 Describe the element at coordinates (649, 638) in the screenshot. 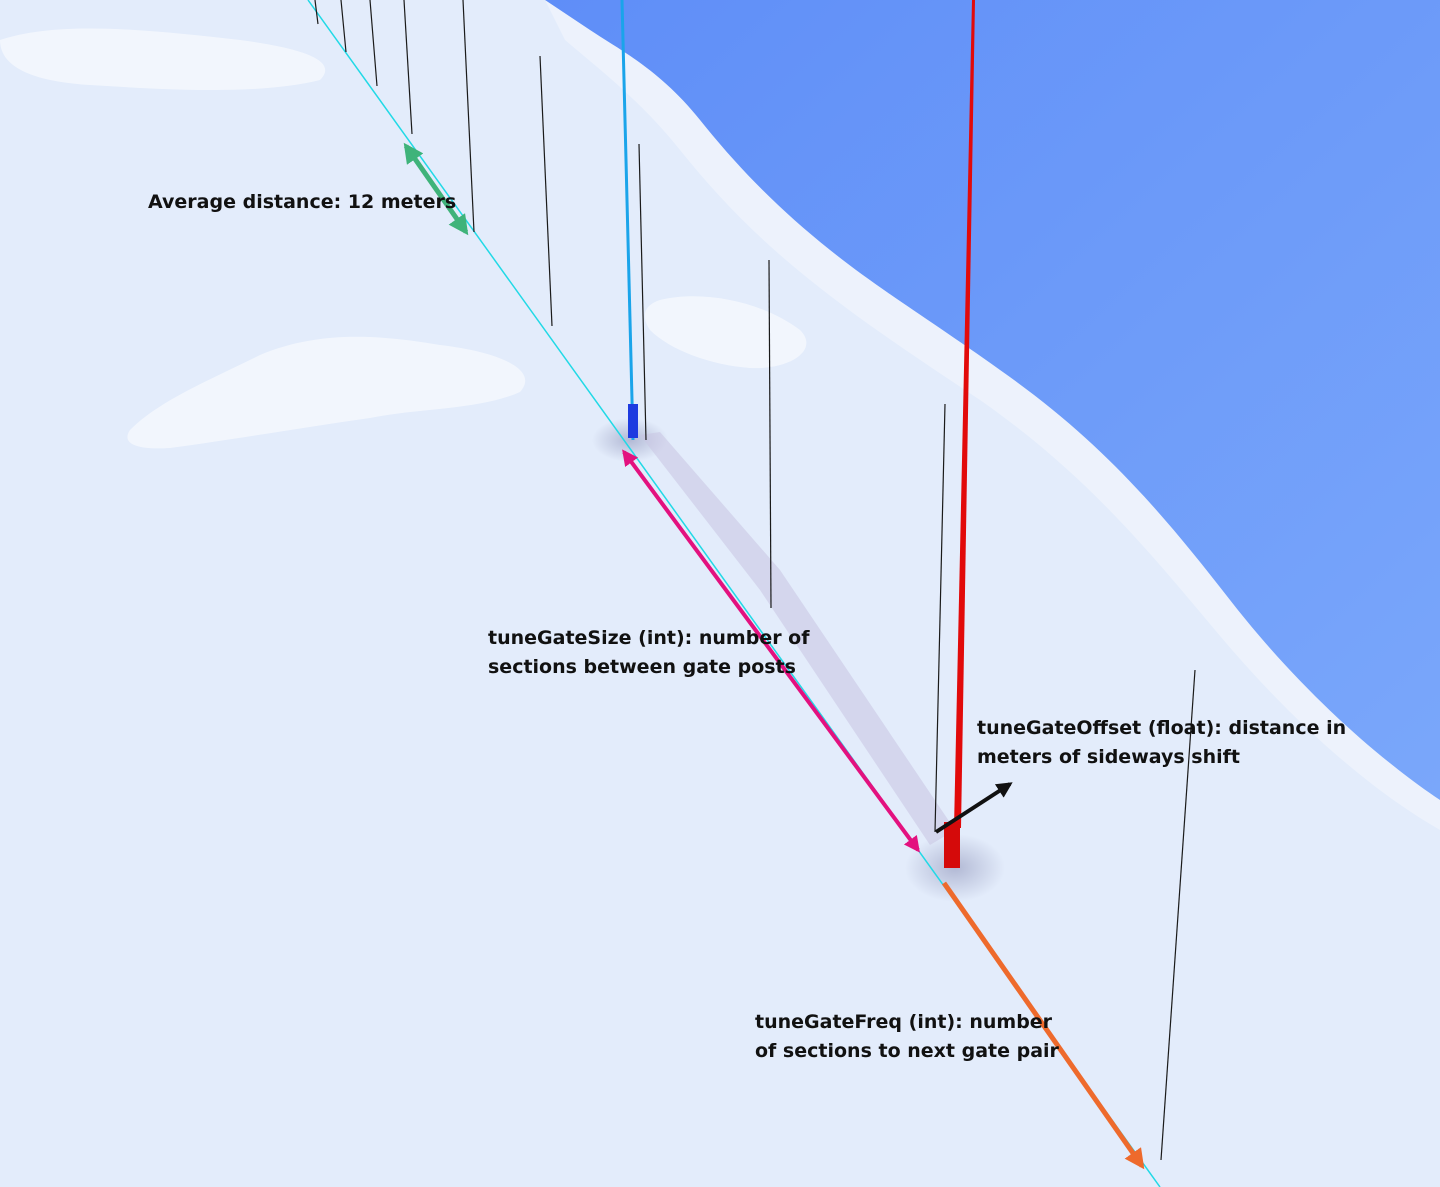

I see `gate-size-label-line1: tuneGateSize (int): number of` at that location.